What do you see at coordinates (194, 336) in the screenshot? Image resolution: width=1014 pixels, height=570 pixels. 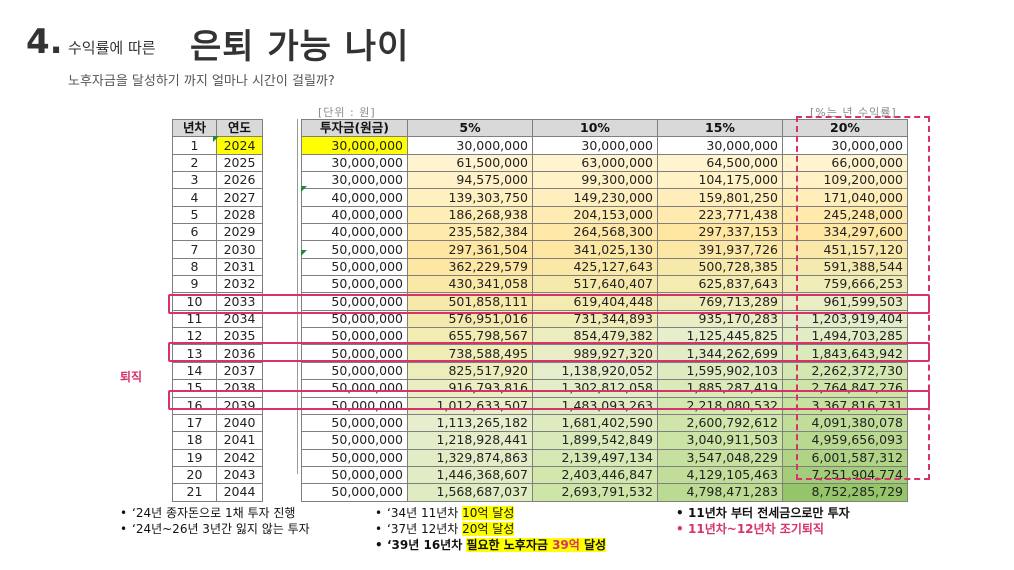 I see `cell-year-count: 12` at bounding box center [194, 336].